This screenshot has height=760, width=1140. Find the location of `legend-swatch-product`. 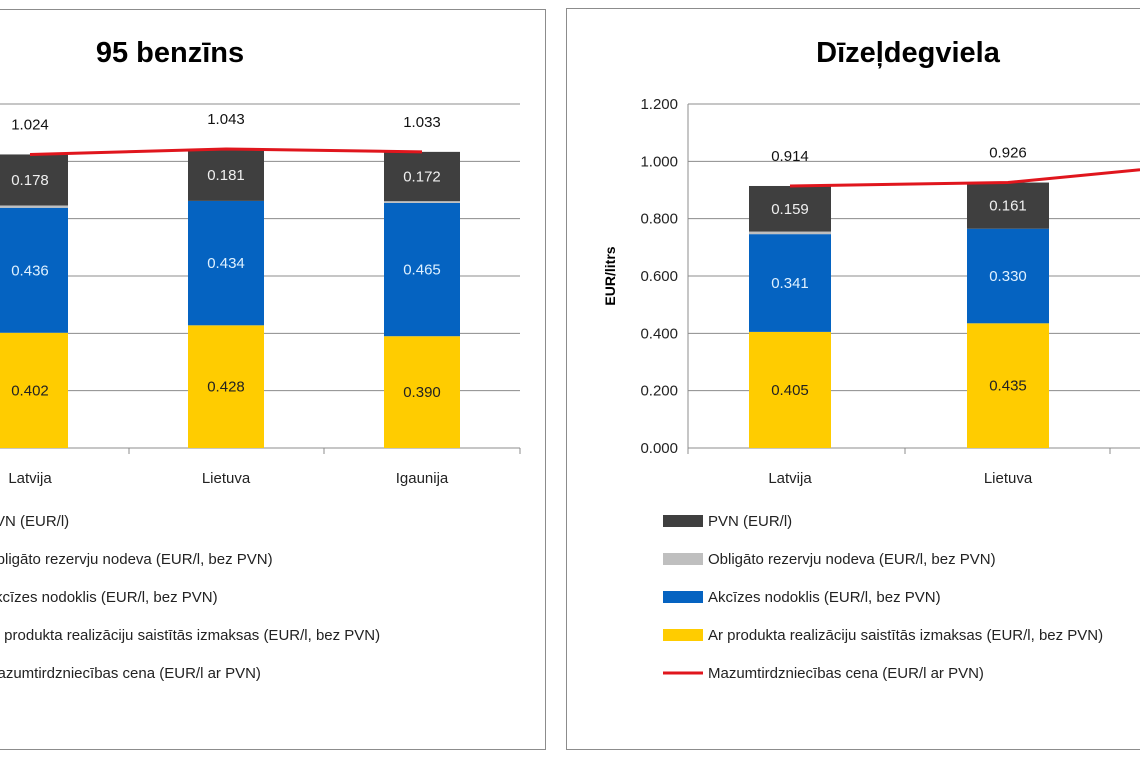

legend-swatch-product is located at coordinates (683, 635).